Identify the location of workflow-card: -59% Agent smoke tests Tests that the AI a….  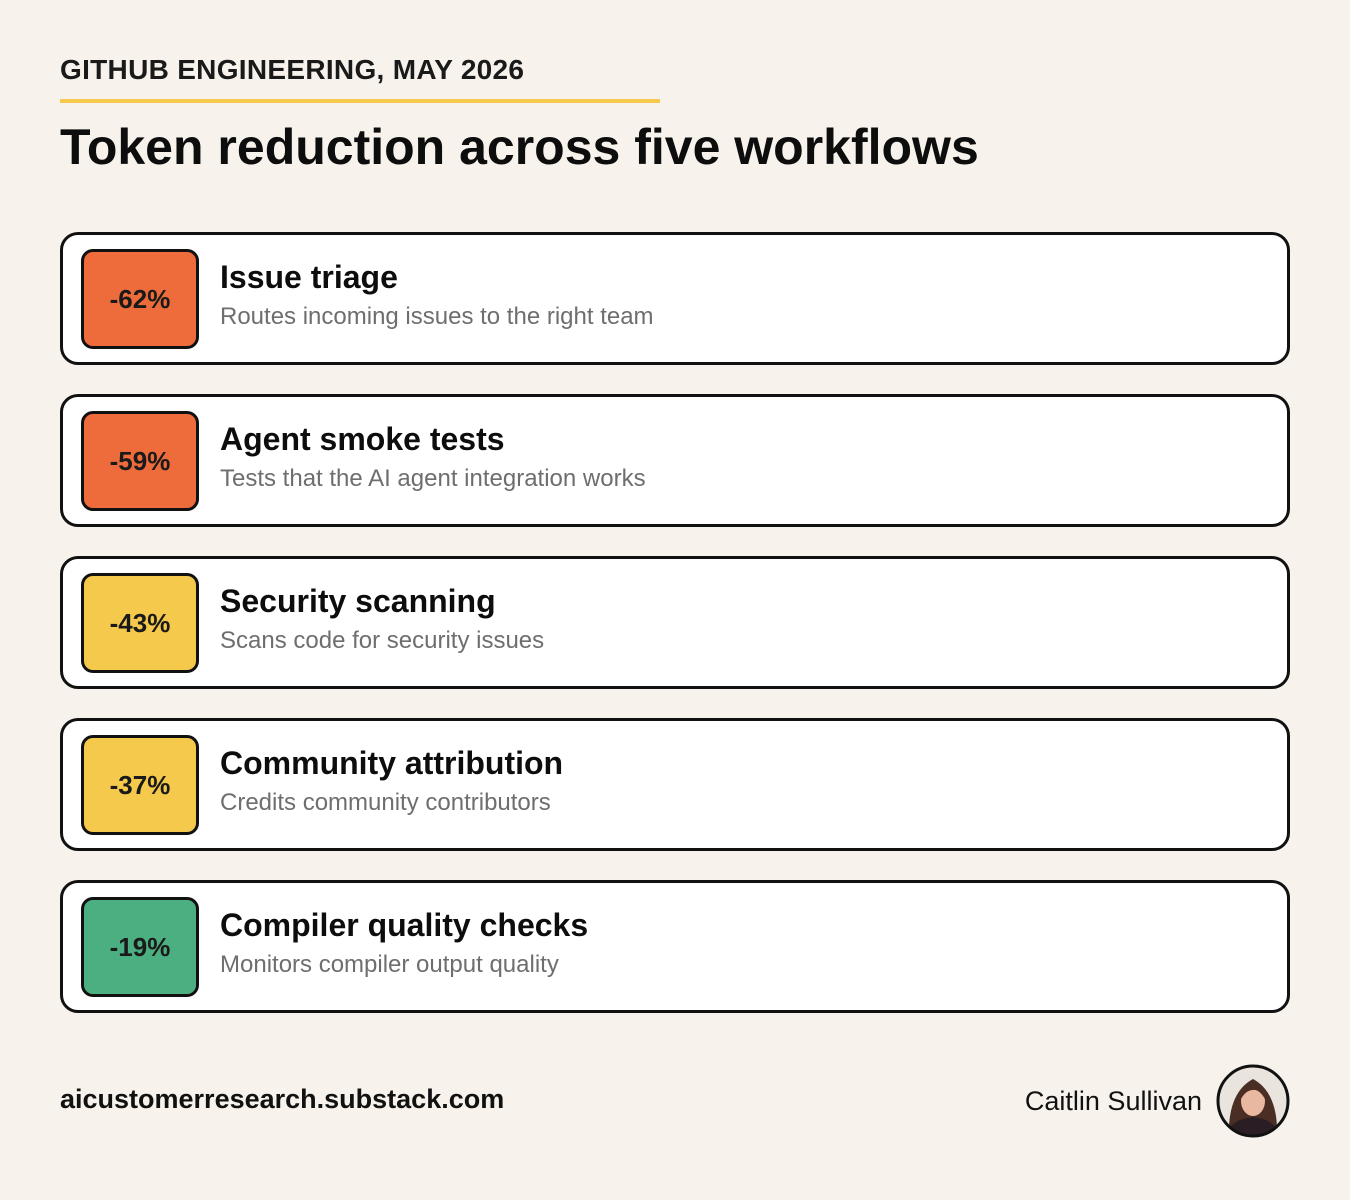
(675, 460).